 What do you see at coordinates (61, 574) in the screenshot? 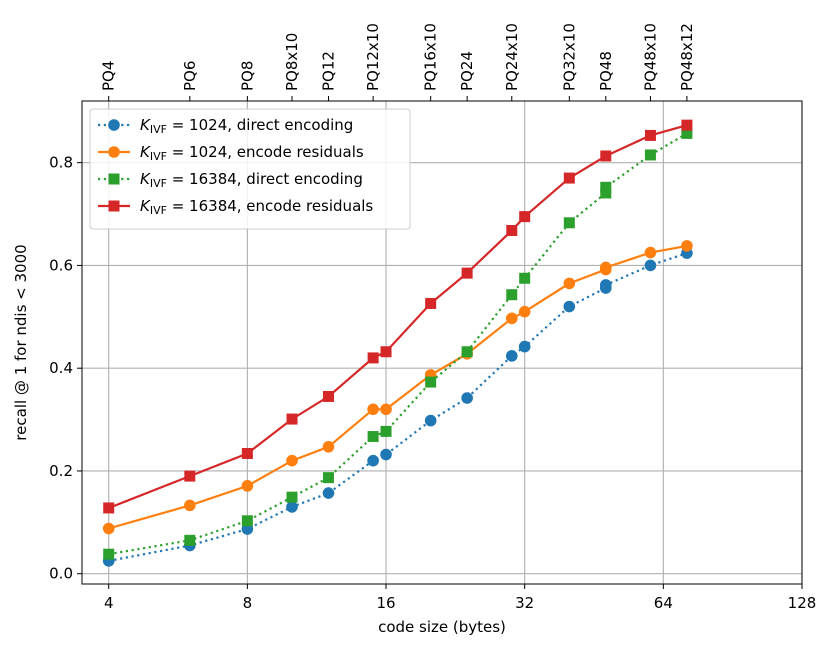
I see `y-tick-label: 0.0` at bounding box center [61, 574].